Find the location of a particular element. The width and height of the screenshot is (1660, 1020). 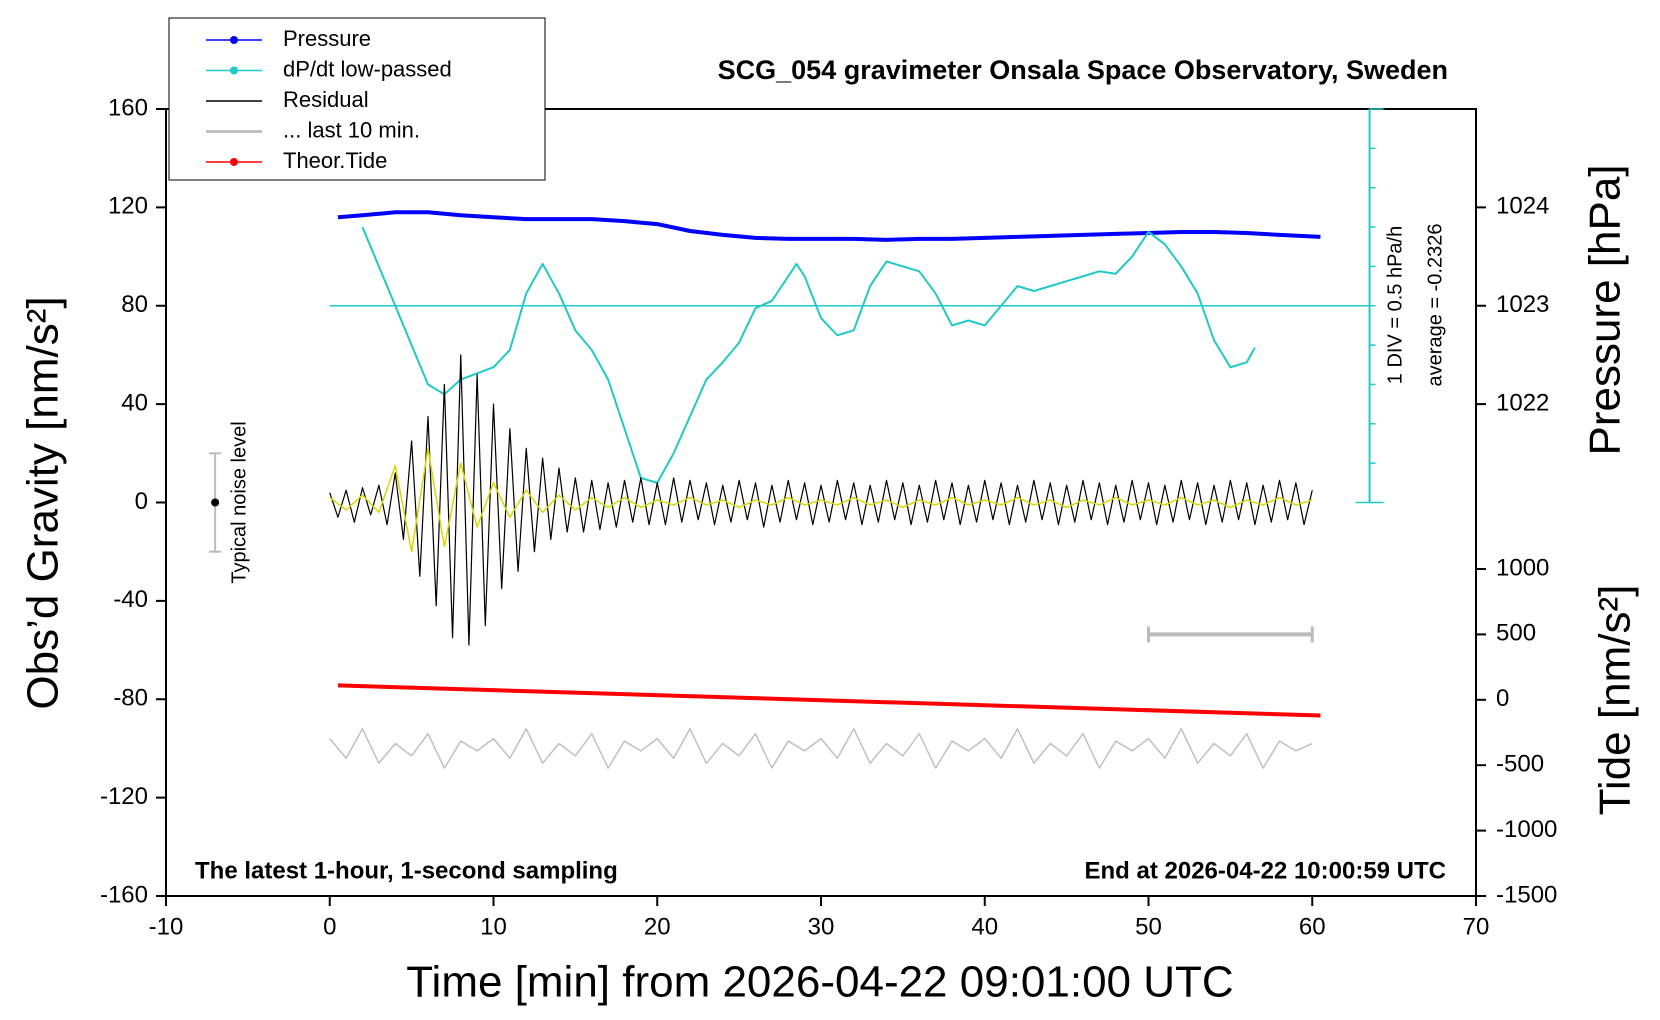

y3-tick-label: 1000 is located at coordinates (1522, 567).